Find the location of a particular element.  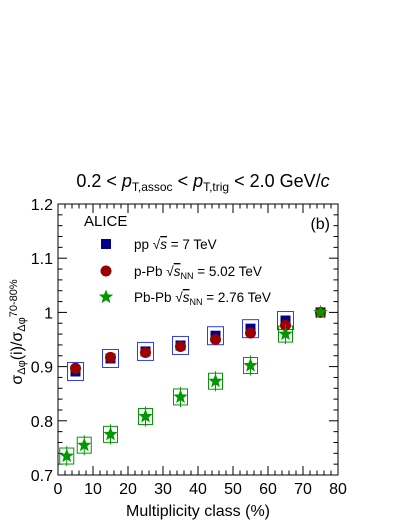

y-tick-label: 1.2 is located at coordinates (42, 205).